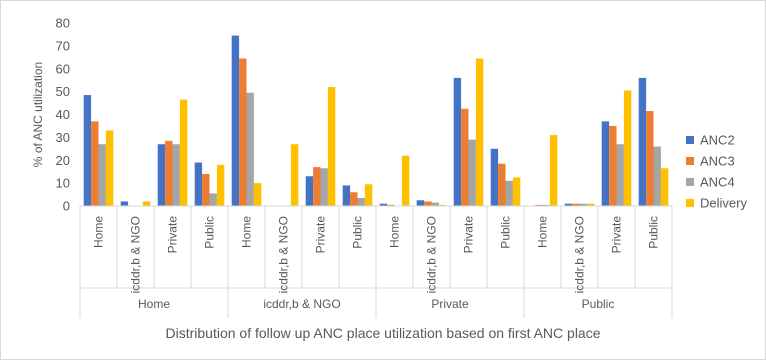 Image resolution: width=766 pixels, height=360 pixels. I want to click on bar-anc3-g0-c2, so click(169, 173).